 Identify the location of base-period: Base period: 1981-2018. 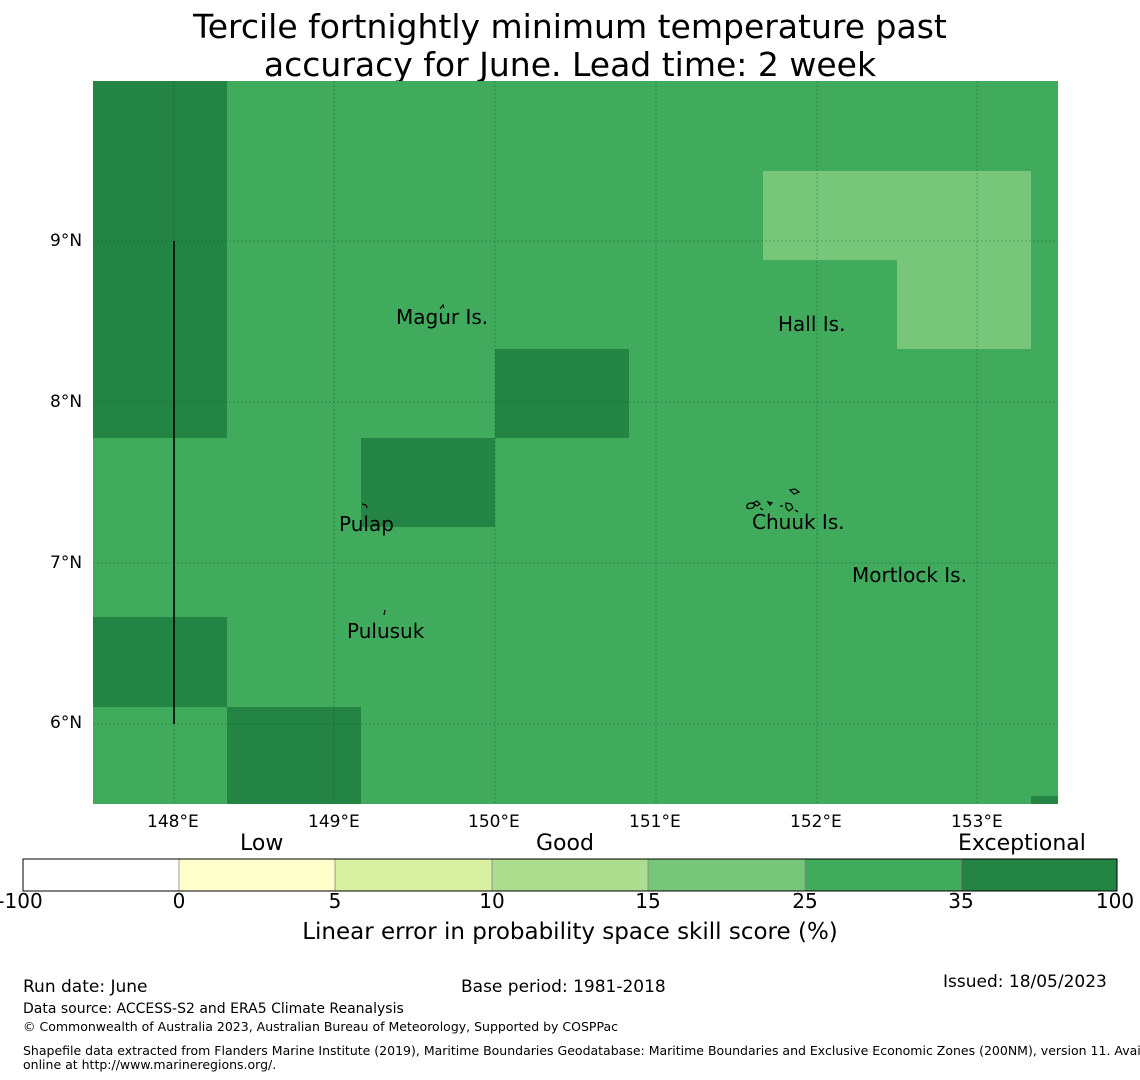
(563, 987).